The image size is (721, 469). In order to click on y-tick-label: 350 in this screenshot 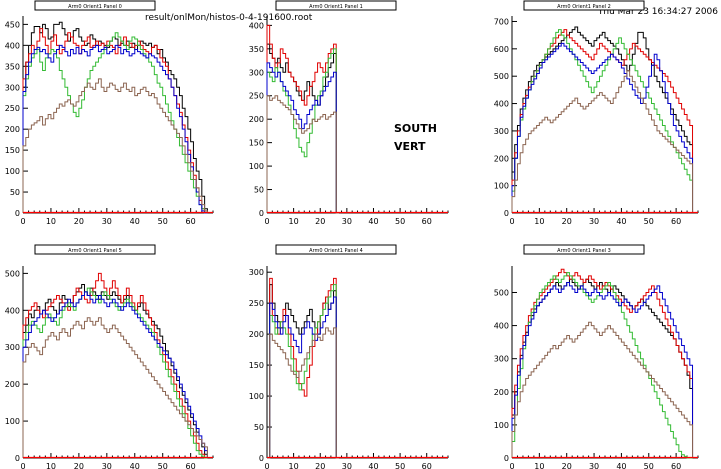, I will do `click(256, 49)`.